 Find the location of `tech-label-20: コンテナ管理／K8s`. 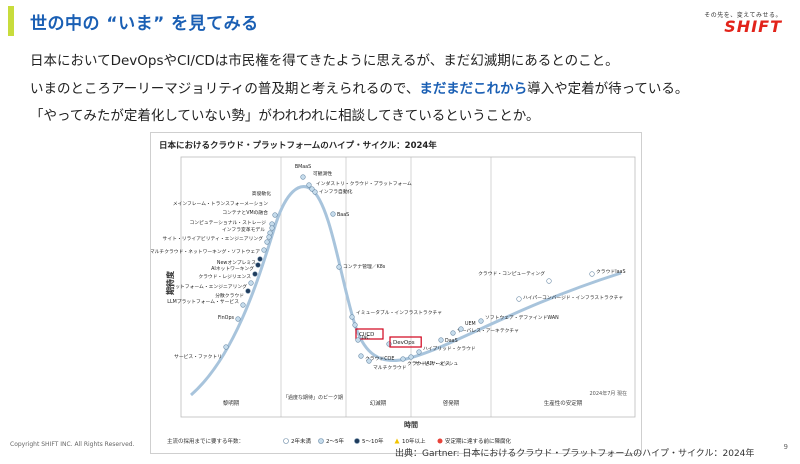

tech-label-20: コンテナ管理／K8s is located at coordinates (364, 266).